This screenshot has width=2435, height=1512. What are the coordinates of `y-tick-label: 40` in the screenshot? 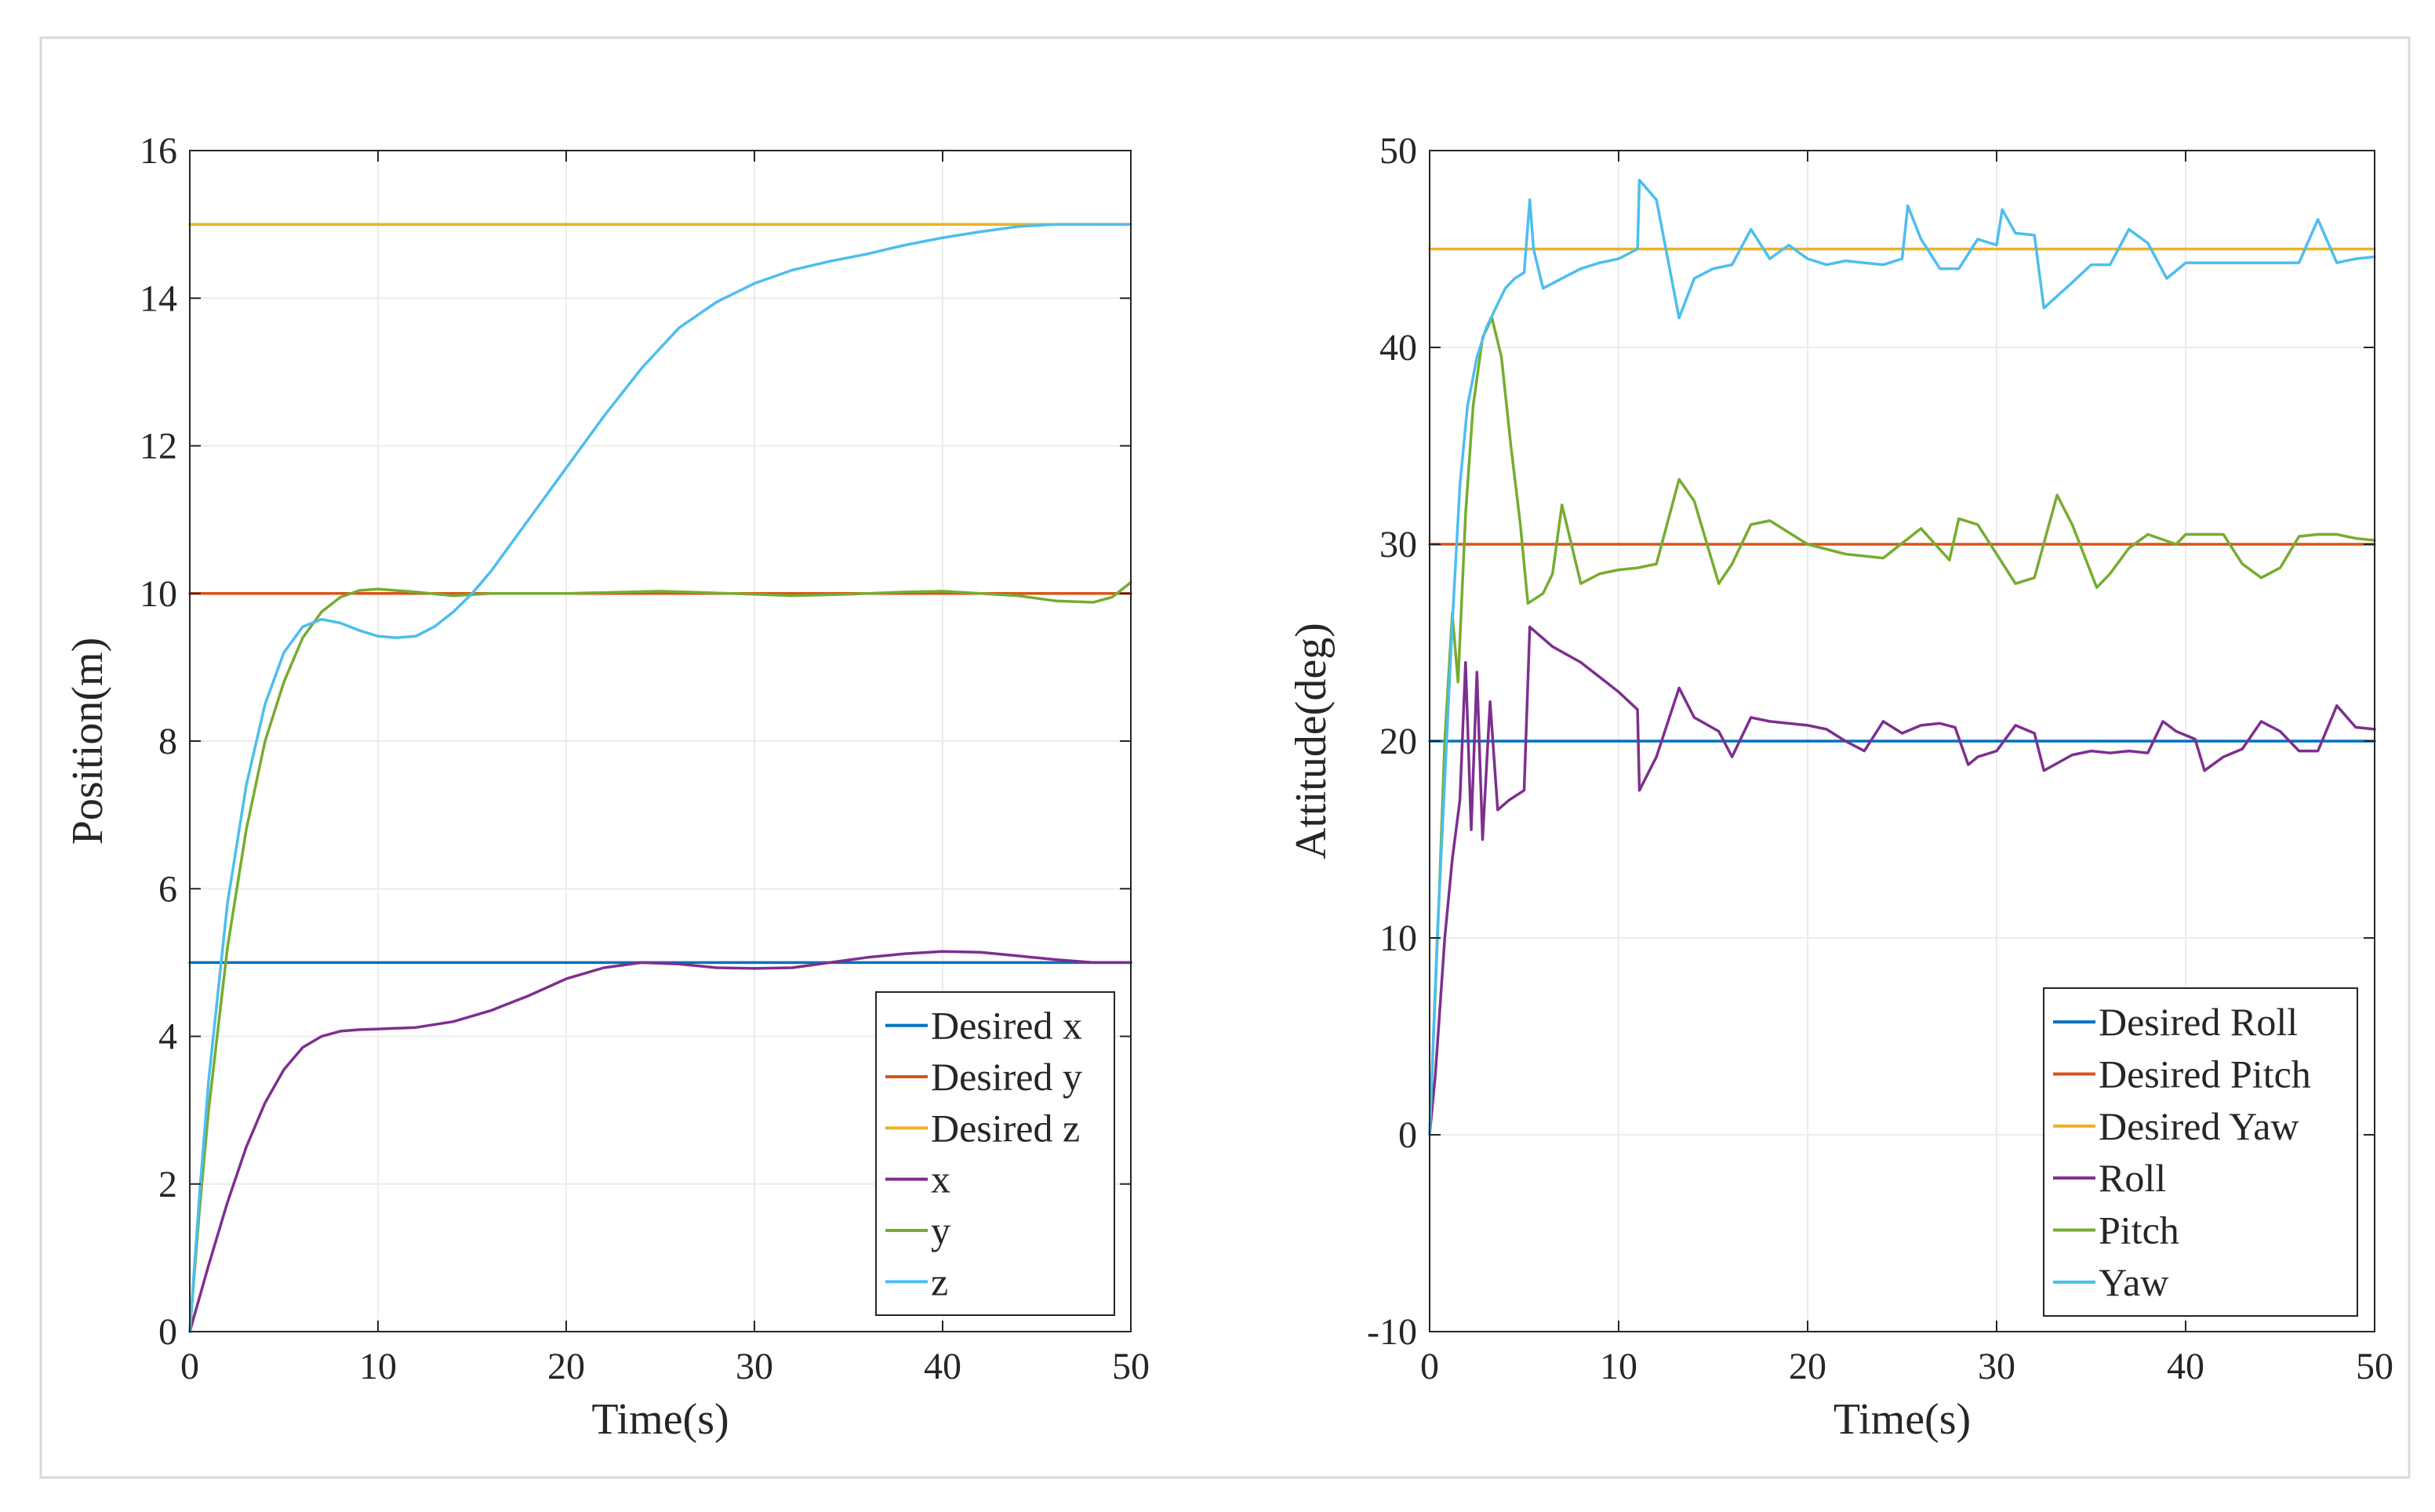 It's located at (1398, 348).